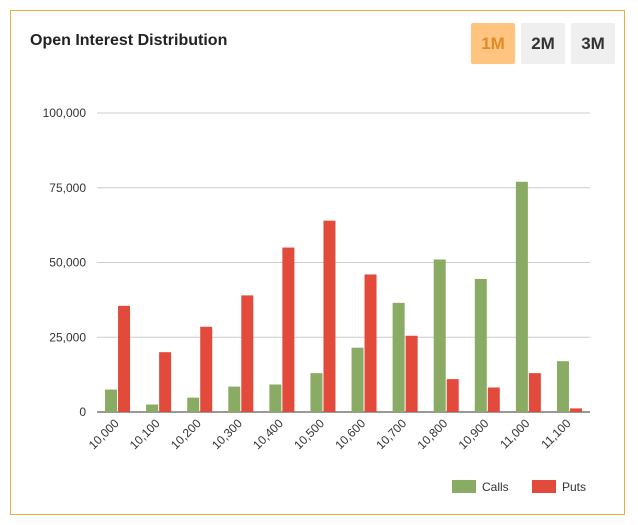 This screenshot has height=525, width=638. I want to click on range-1m-button: 1M, so click(493, 43).